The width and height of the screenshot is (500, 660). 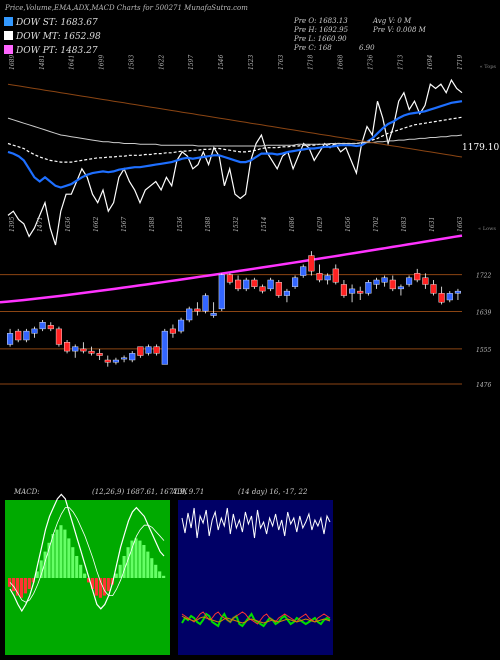 I want to click on bottom-tick-label: 1536, so click(x=180, y=224).